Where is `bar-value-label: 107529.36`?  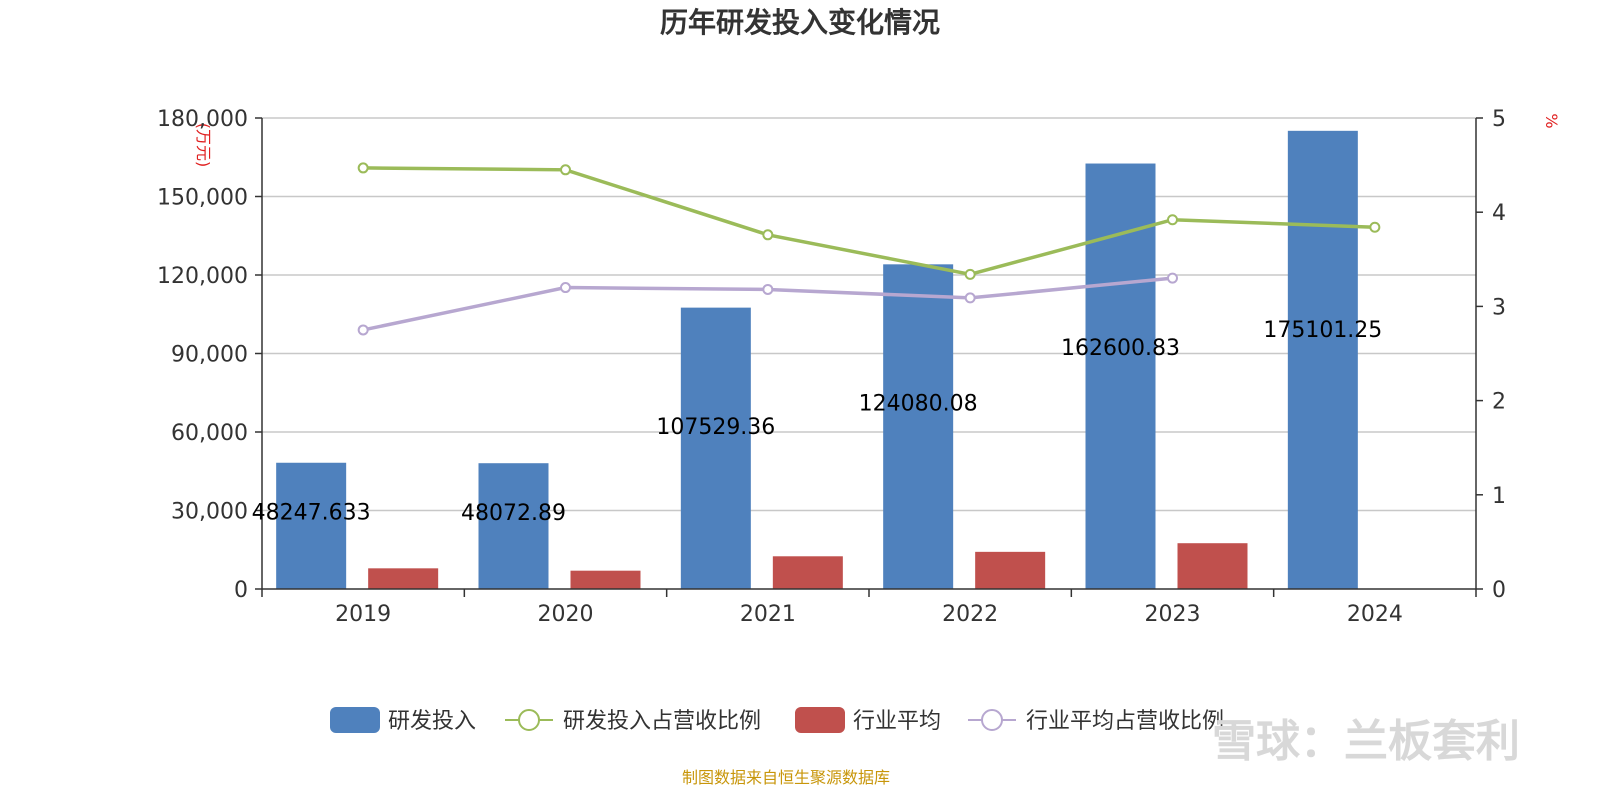 bar-value-label: 107529.36 is located at coordinates (715, 427).